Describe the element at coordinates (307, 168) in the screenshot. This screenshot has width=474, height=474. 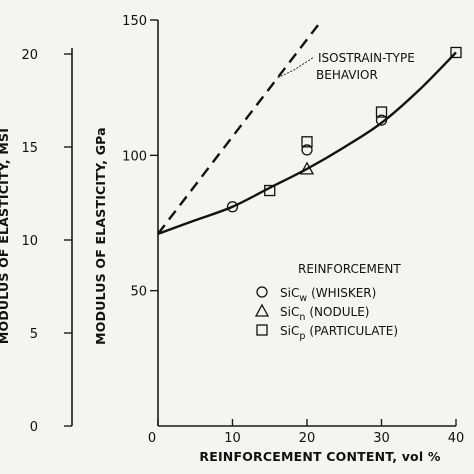
I see `triangle-data-point` at that location.